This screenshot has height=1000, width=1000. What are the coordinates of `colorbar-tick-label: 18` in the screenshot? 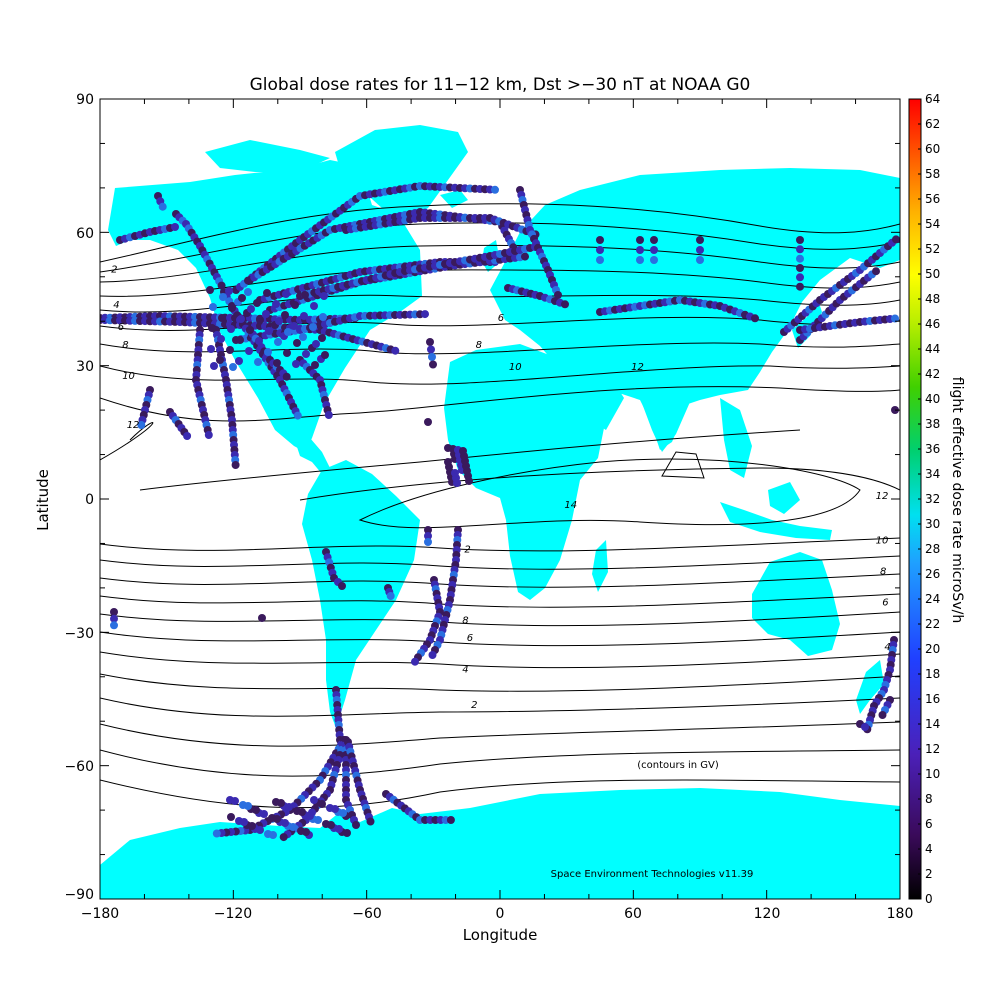 It's located at (932, 674).